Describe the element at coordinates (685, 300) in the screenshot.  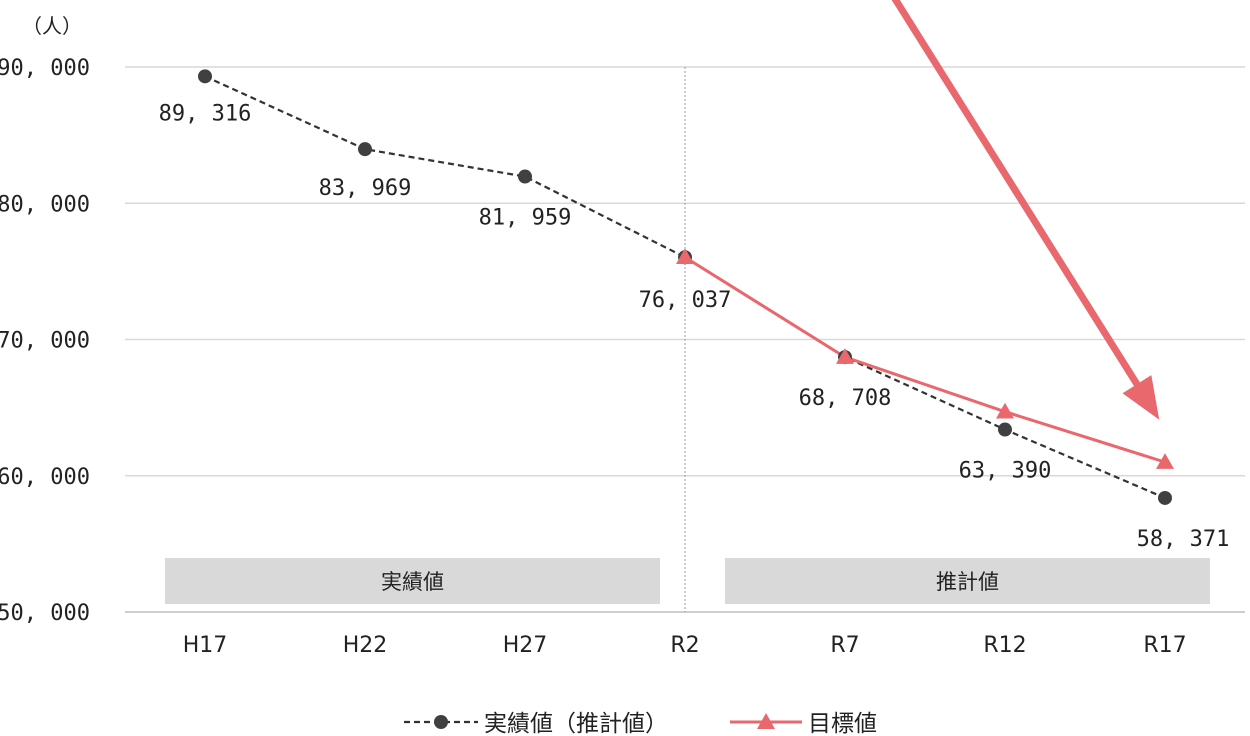
I see `data-label: 76, 037` at that location.